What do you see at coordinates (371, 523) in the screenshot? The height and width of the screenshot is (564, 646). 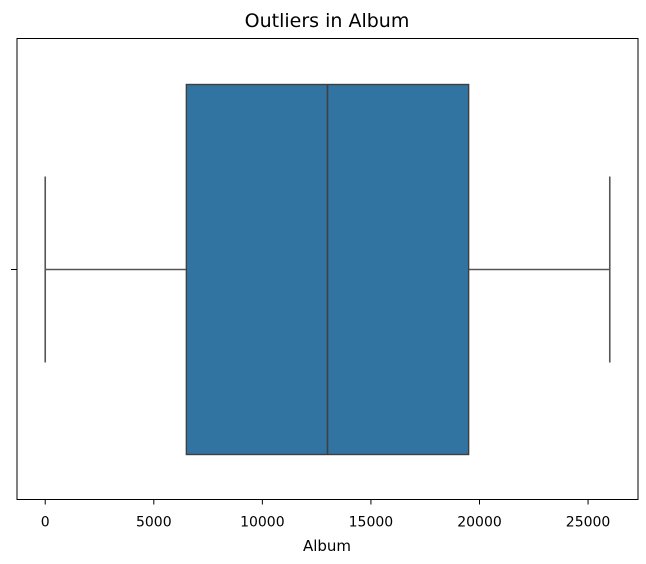 I see `x-tick-label: 15000` at bounding box center [371, 523].